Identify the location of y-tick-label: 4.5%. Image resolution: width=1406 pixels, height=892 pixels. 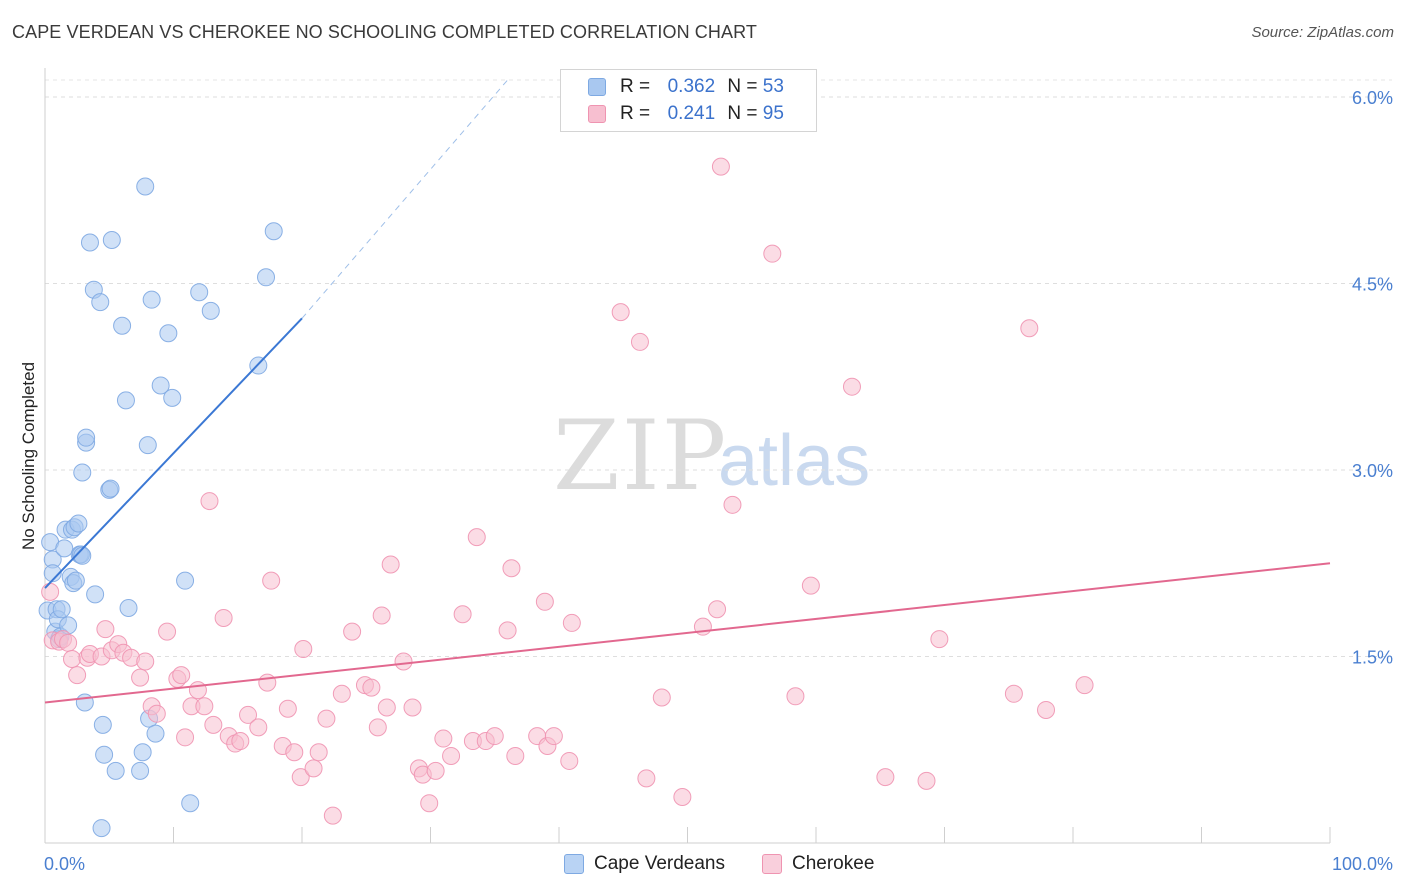
(1372, 285).